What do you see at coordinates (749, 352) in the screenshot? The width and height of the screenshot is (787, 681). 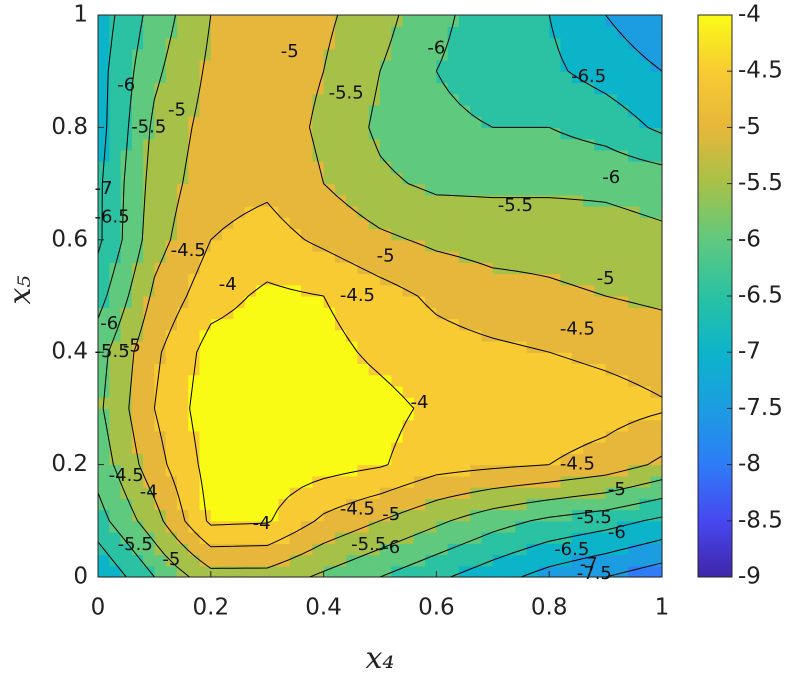 I see `colorbar-tick-label: -7` at bounding box center [749, 352].